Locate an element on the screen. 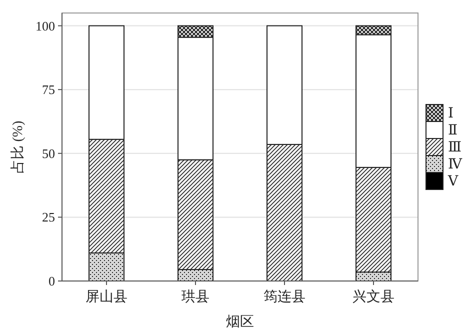  y-tick-label: 25 is located at coordinates (48, 217).